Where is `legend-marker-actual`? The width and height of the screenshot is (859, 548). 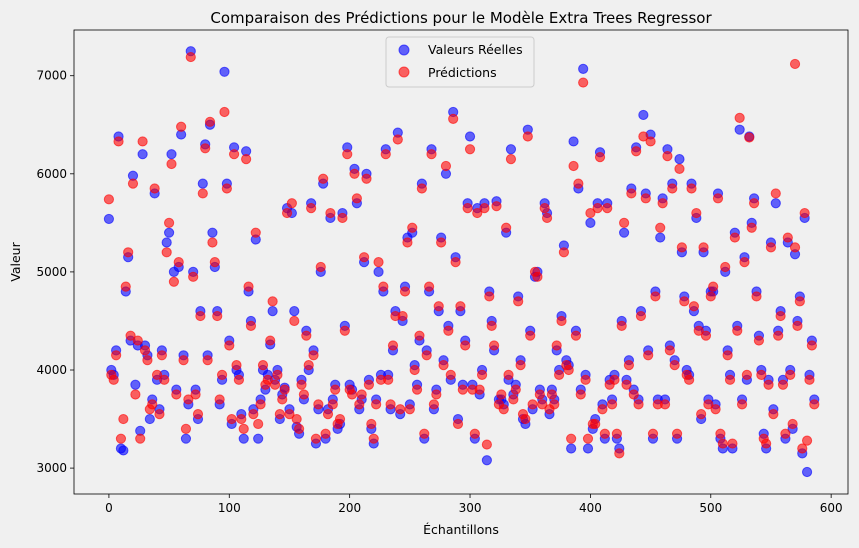 legend-marker-actual is located at coordinates (404, 50).